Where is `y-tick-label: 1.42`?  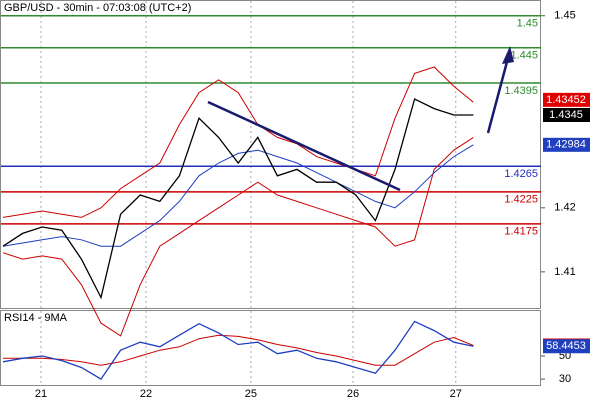 y-tick-label: 1.42 is located at coordinates (564, 208).